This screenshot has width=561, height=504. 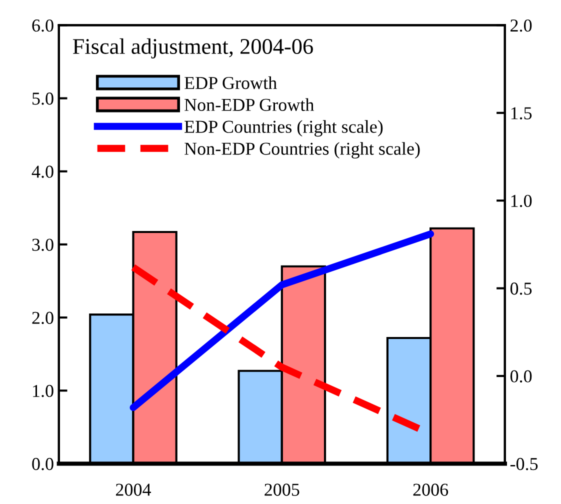 I want to click on y-tick-label: 2.0, so click(x=43, y=318).